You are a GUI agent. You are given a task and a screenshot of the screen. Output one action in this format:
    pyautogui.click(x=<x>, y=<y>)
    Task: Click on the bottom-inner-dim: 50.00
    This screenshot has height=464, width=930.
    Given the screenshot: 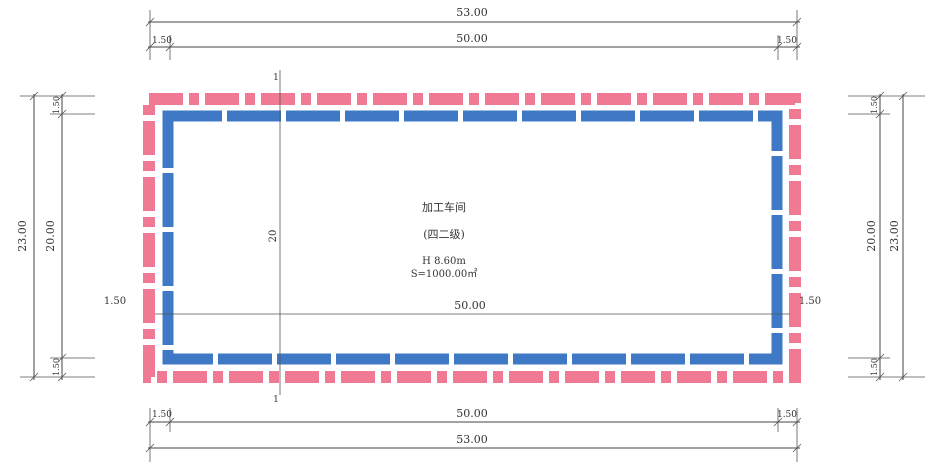 What is the action you would take?
    pyautogui.click(x=472, y=413)
    